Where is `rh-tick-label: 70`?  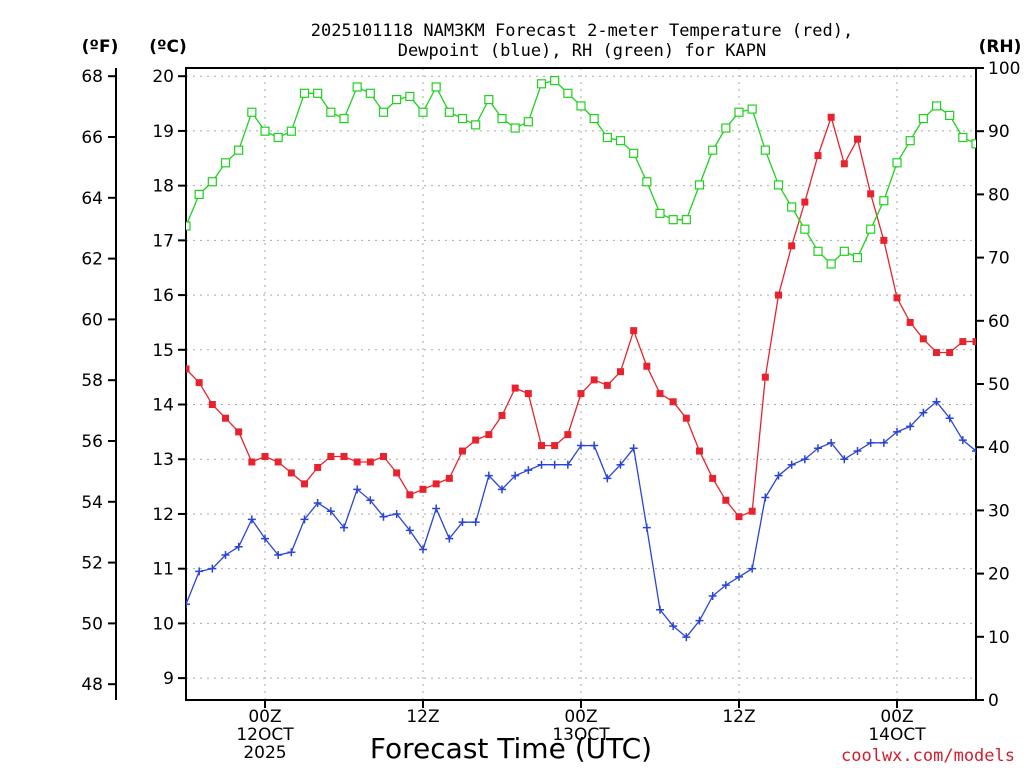
rh-tick-label: 70 is located at coordinates (999, 259).